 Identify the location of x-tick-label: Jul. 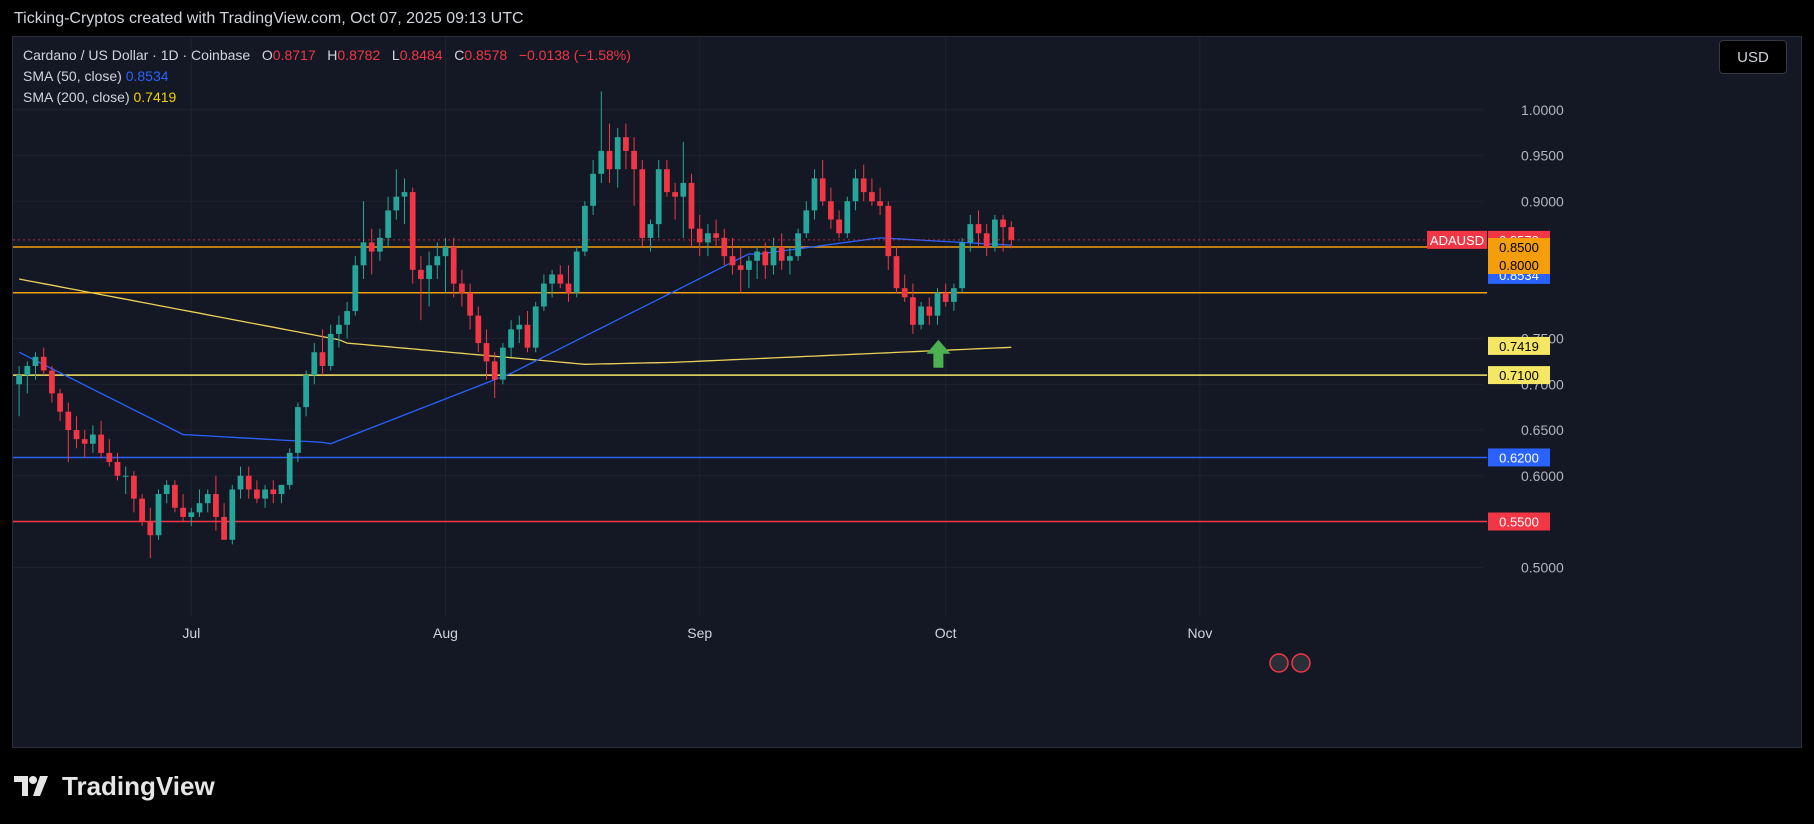
(191, 633).